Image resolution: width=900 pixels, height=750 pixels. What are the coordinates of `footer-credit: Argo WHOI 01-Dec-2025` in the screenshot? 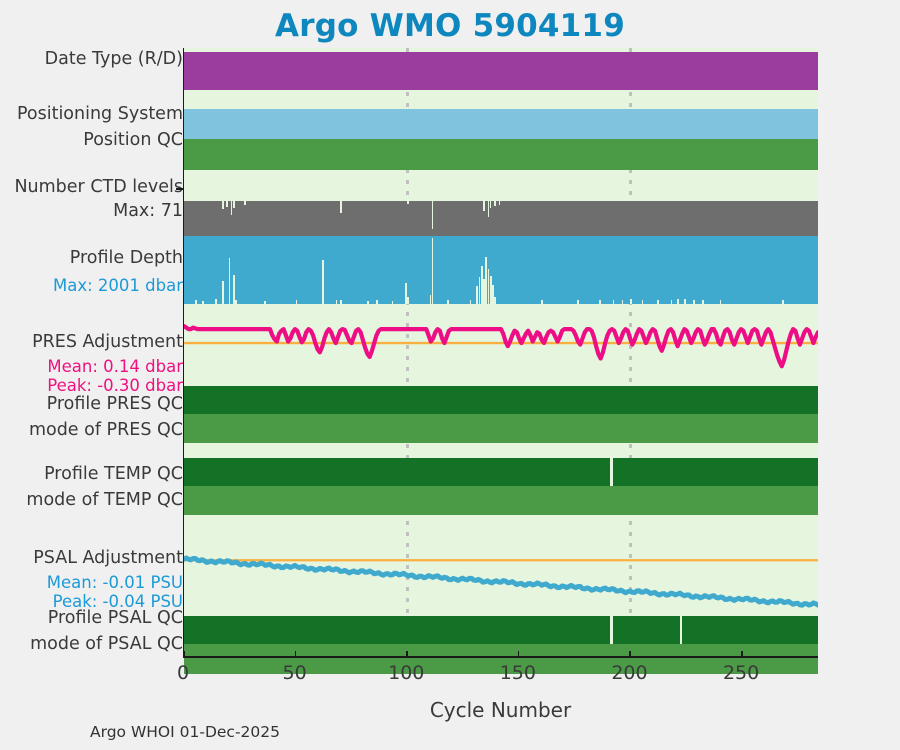 It's located at (185, 732).